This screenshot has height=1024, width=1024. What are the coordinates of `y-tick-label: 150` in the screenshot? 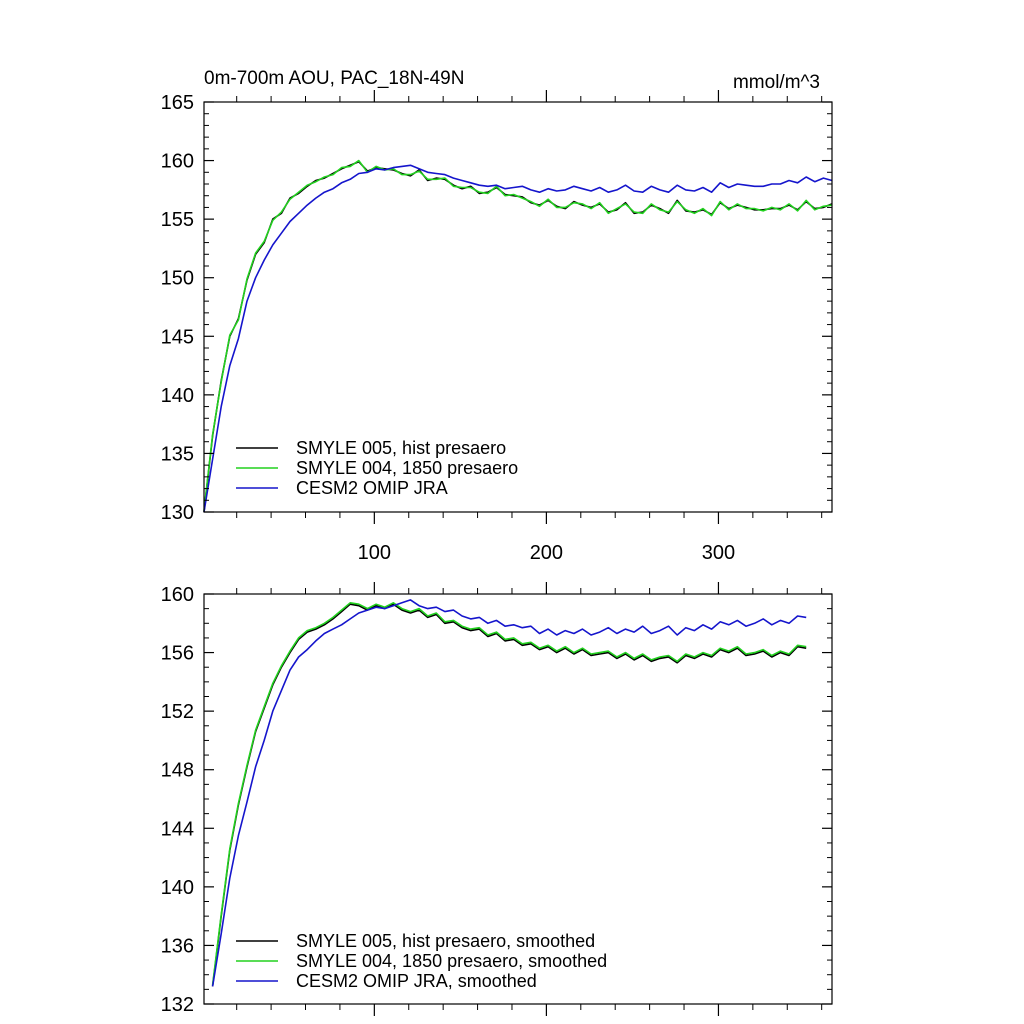 It's located at (177, 279).